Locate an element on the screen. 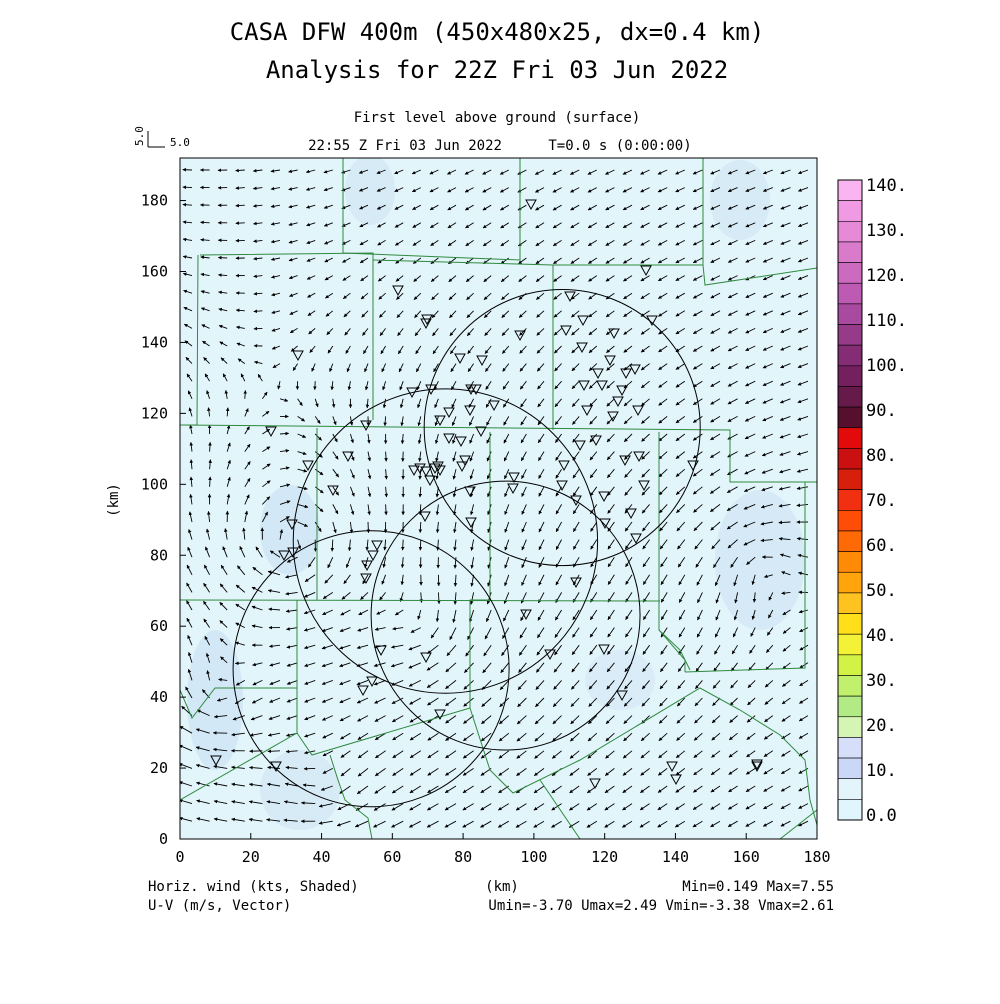 The width and height of the screenshot is (1000, 1004). x-tick-label: 60 is located at coordinates (392, 857).